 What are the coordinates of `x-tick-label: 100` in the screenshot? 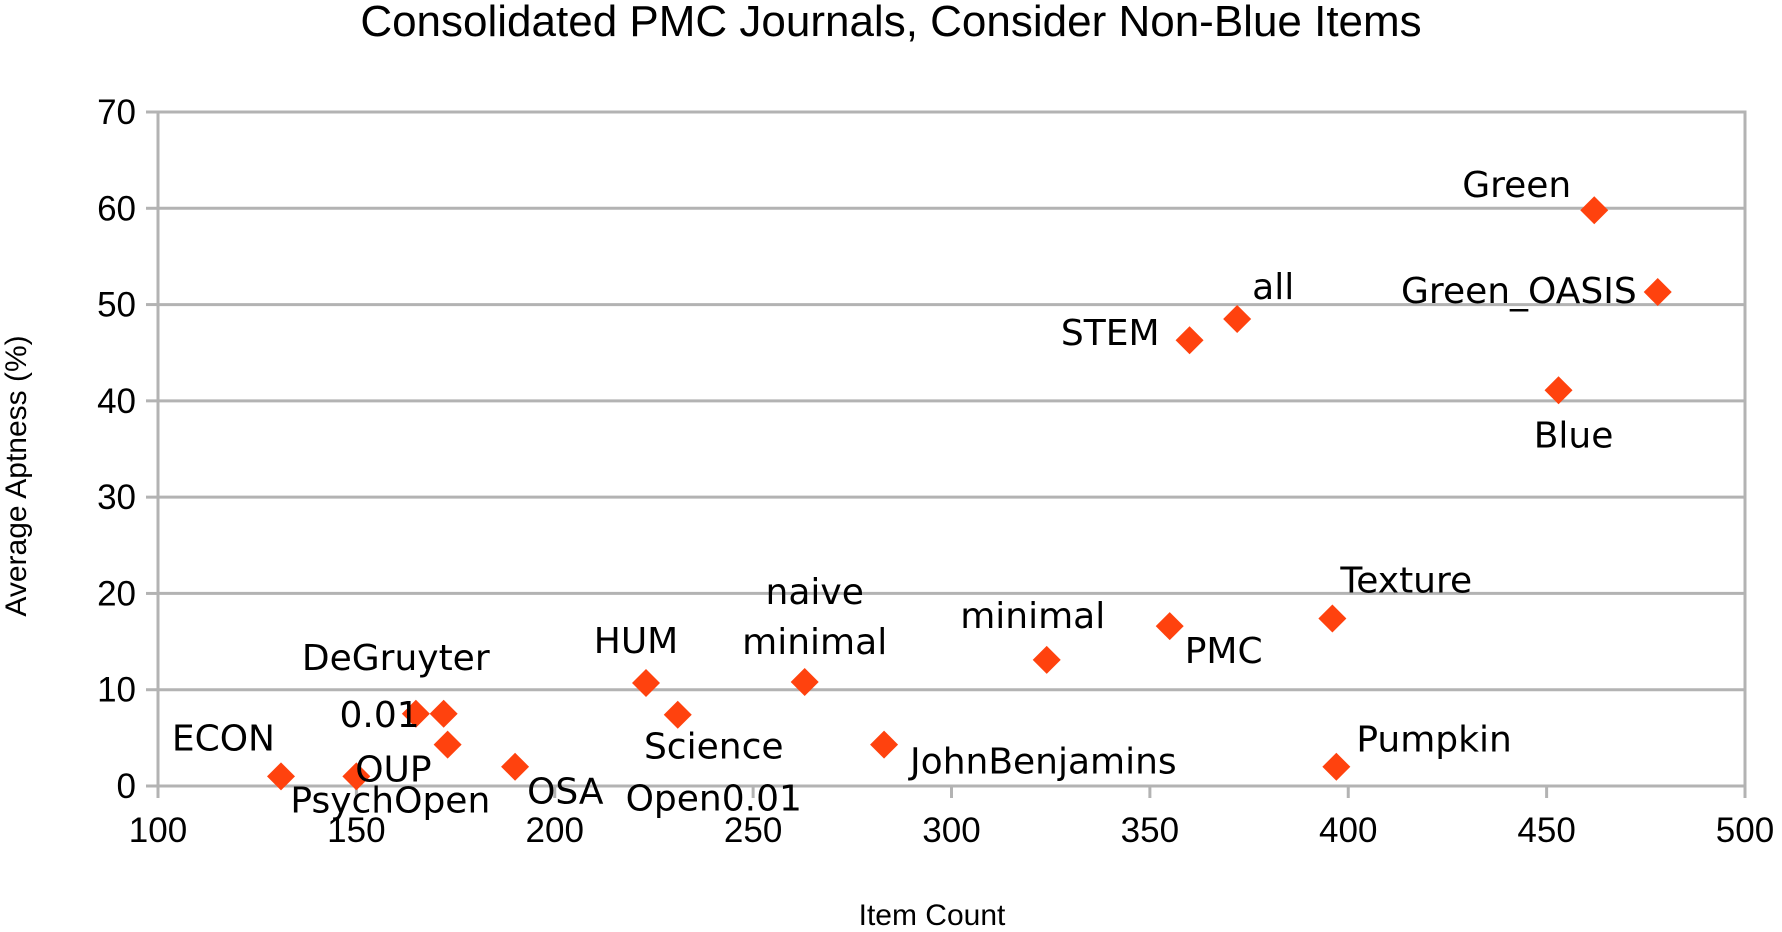 It's located at (158, 830).